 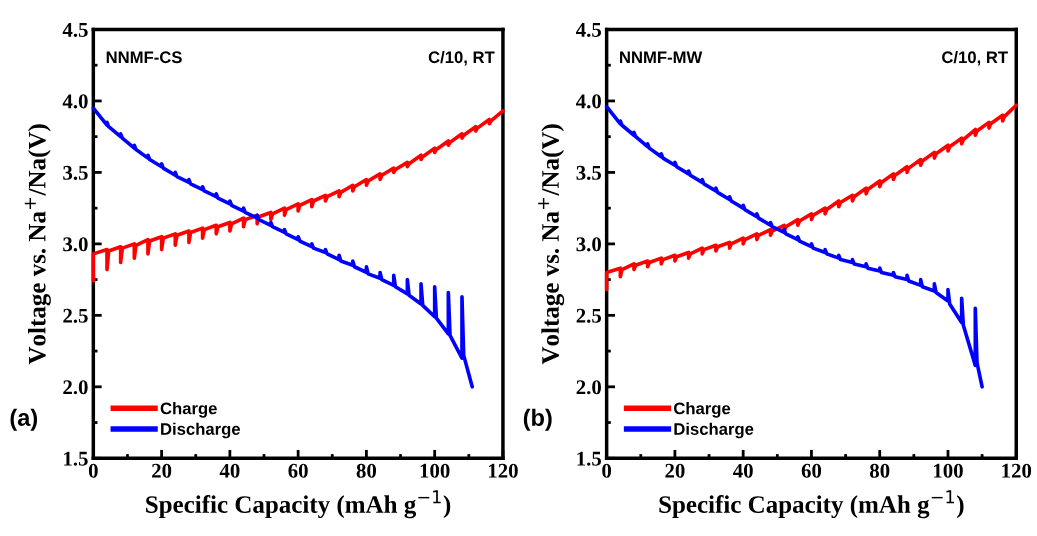 I want to click on annotation: NNMF-MW, so click(x=661, y=57).